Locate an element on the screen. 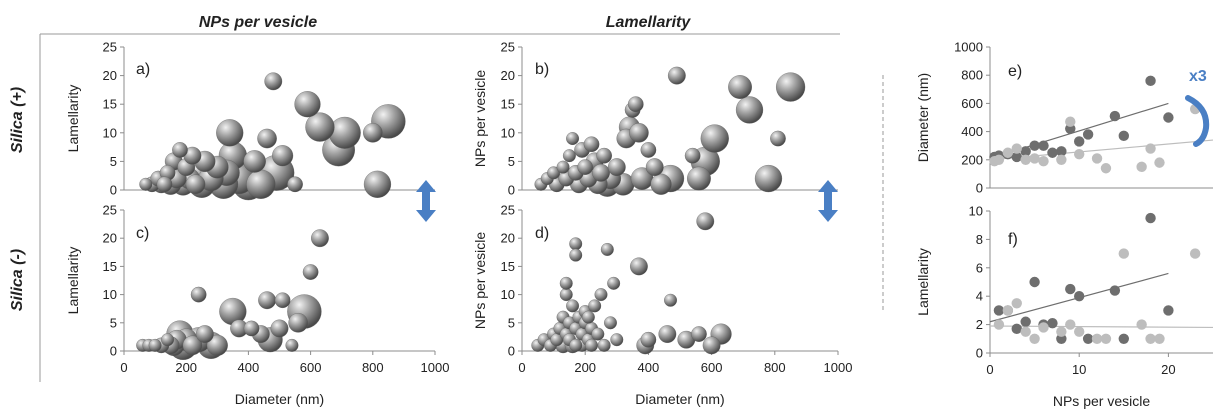 The height and width of the screenshot is (412, 1213). y-tick-label: 5 is located at coordinates (511, 322).